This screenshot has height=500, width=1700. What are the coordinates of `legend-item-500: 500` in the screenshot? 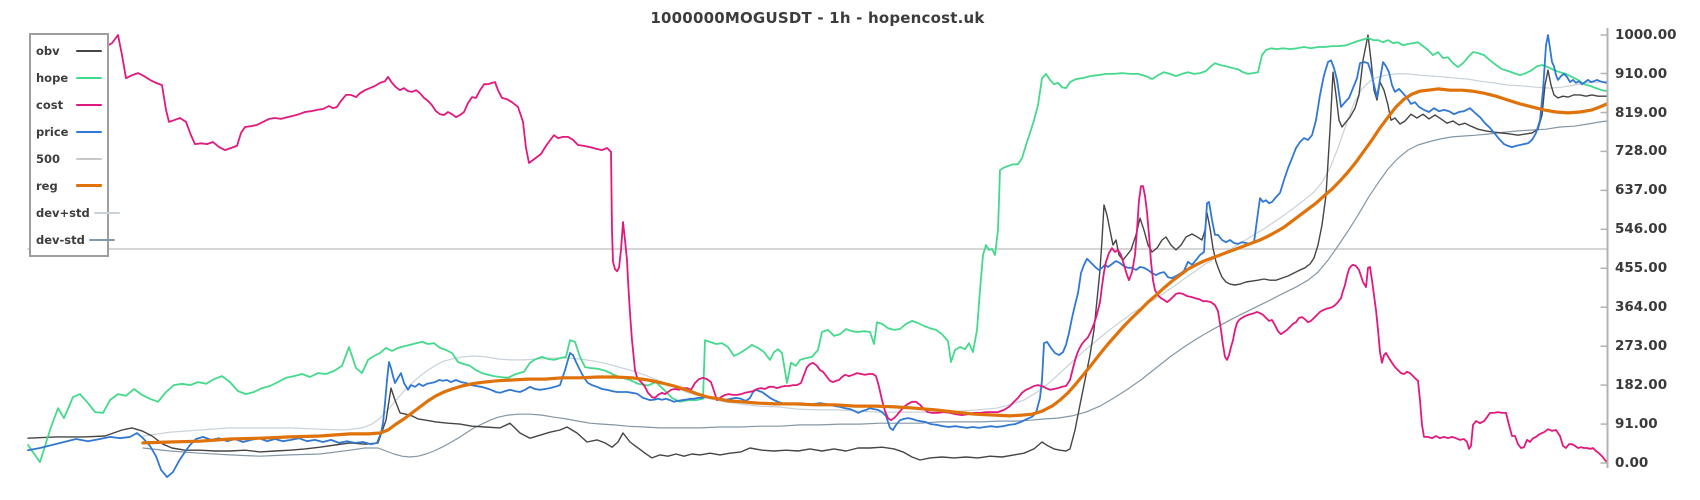 It's located at (69, 159).